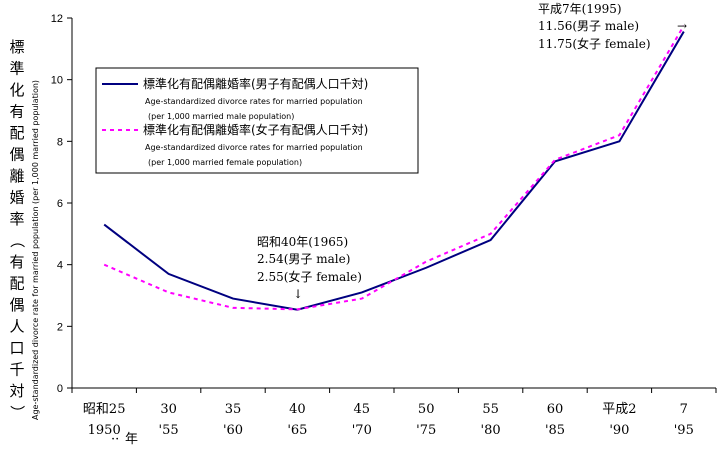 This screenshot has height=451, width=728. What do you see at coordinates (362, 430) in the screenshot?
I see `x-tick-label-bottom: '70` at bounding box center [362, 430].